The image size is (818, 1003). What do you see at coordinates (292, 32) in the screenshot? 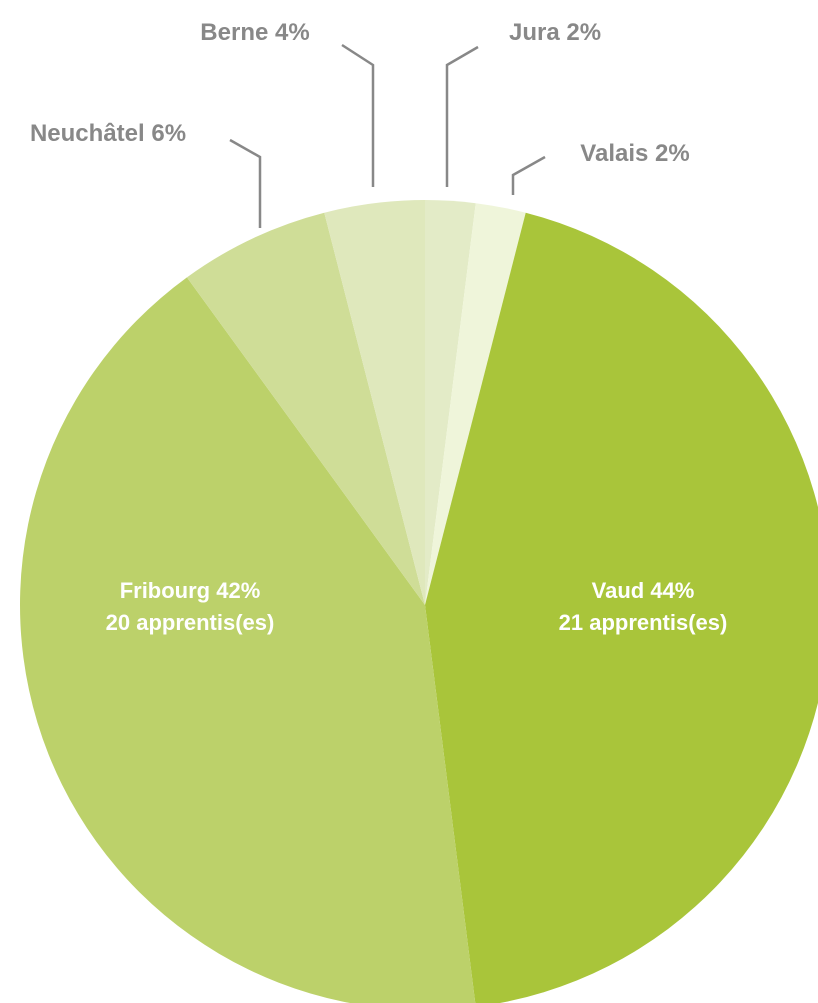
I see `value-label: 4%` at bounding box center [292, 32].